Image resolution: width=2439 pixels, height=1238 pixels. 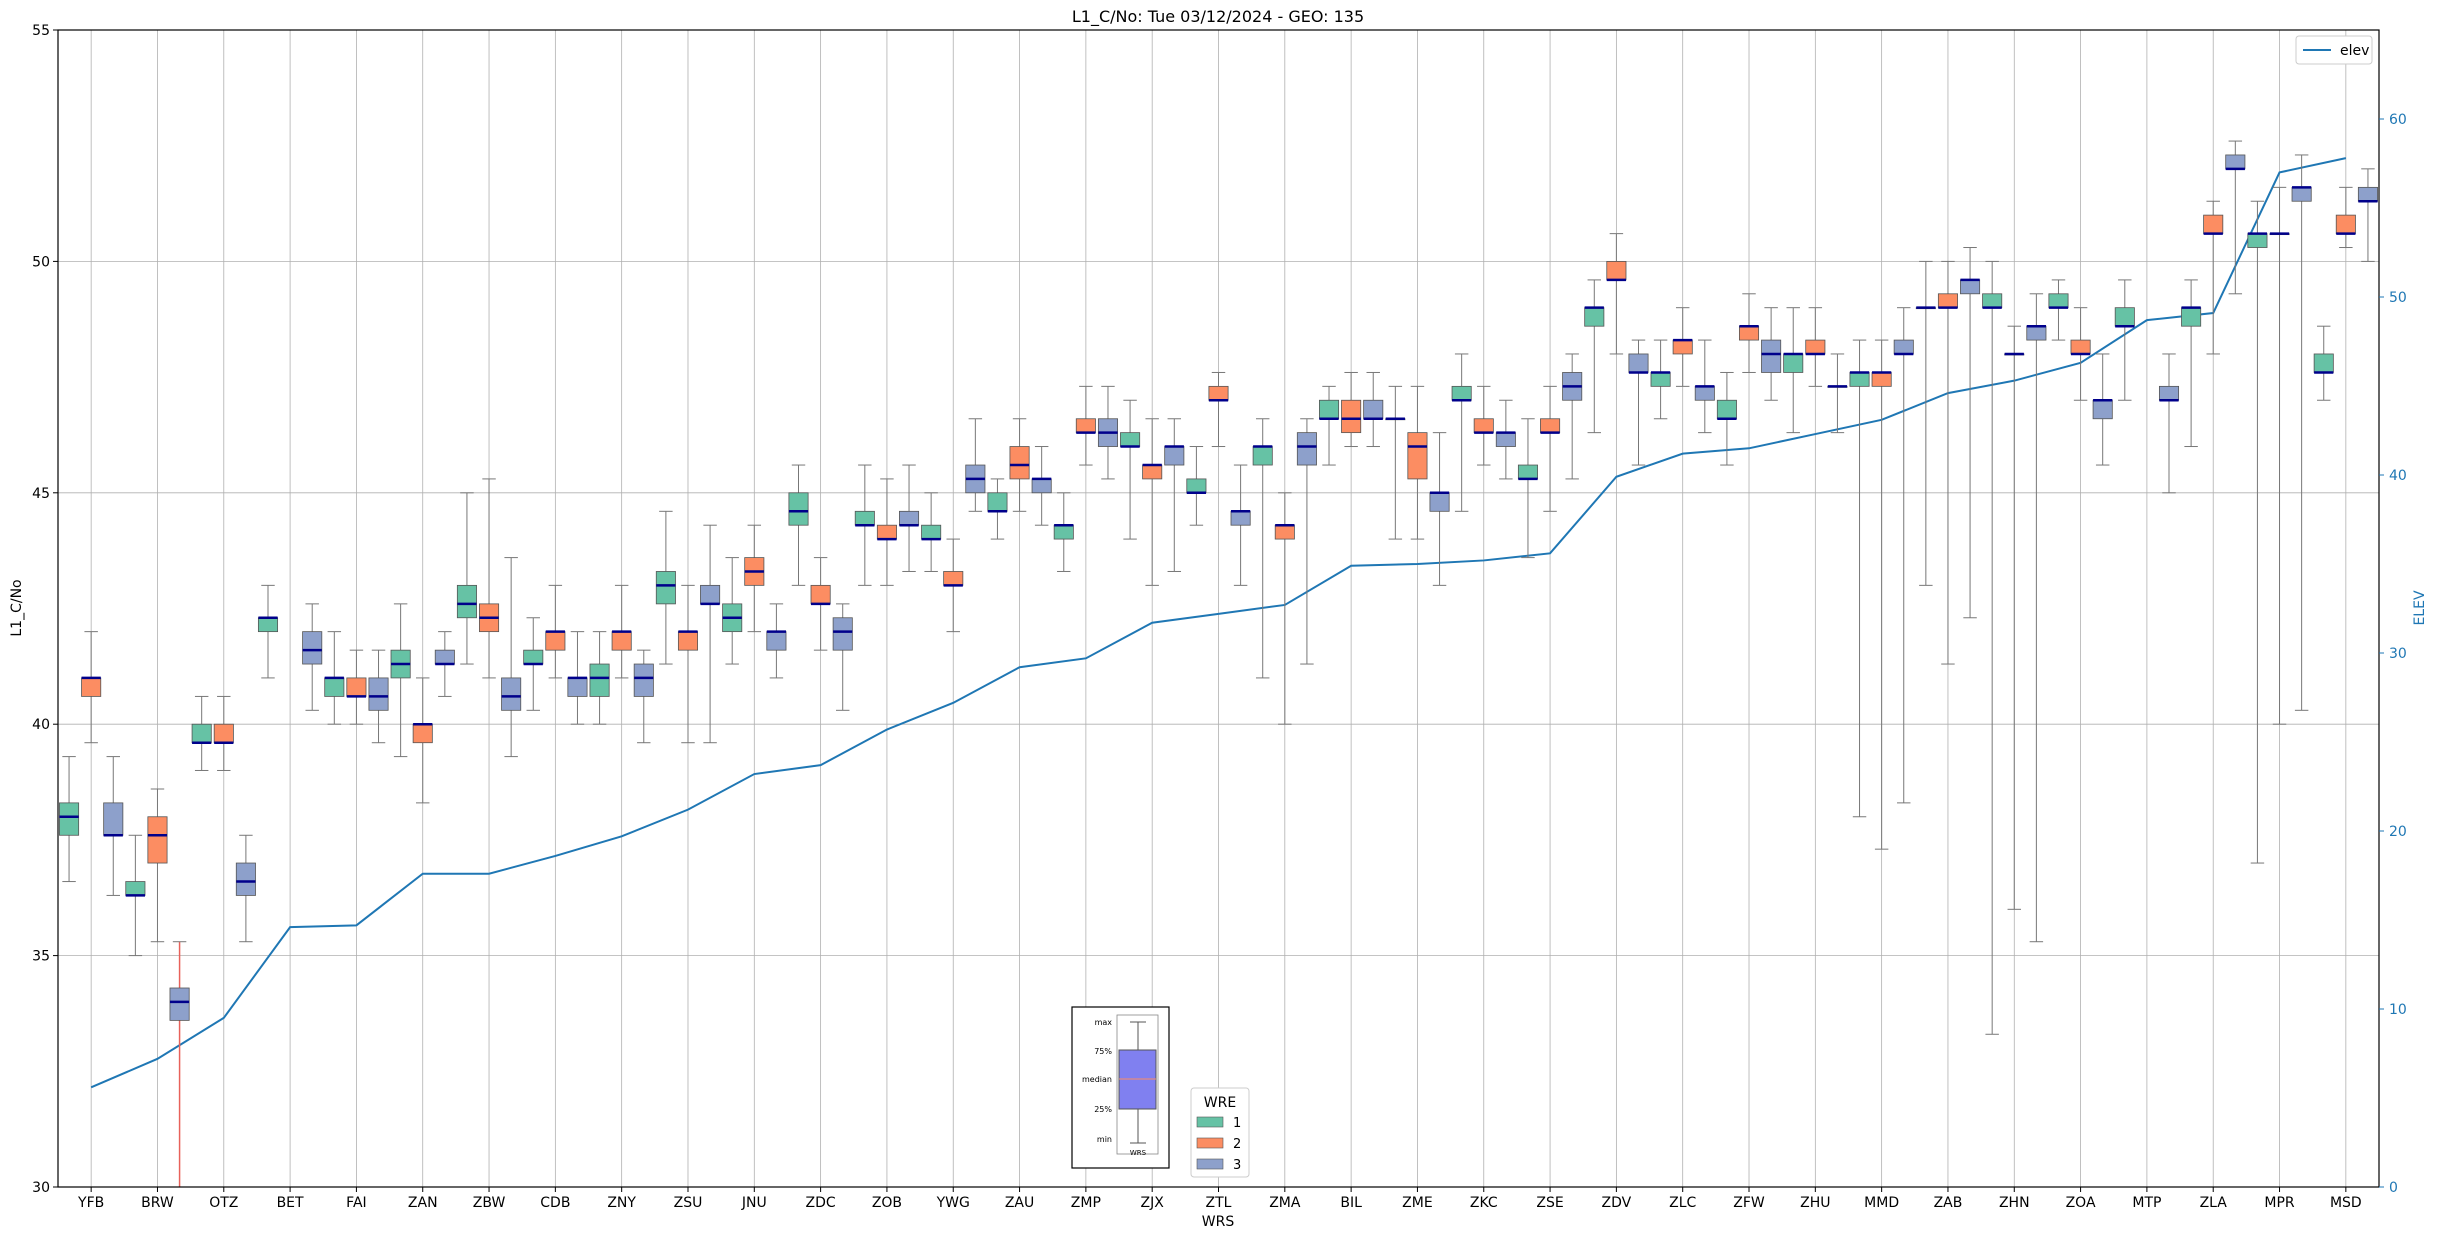 I want to click on y2-tick-label: 20, so click(x=2398, y=832).